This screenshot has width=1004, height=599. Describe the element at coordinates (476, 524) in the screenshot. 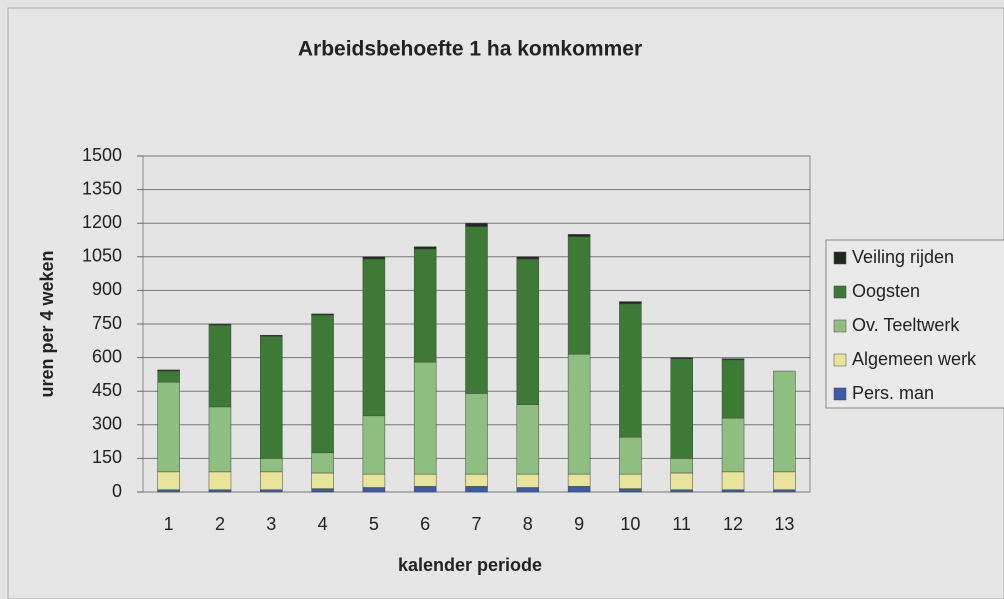

I see `x-tick-label: 7` at that location.